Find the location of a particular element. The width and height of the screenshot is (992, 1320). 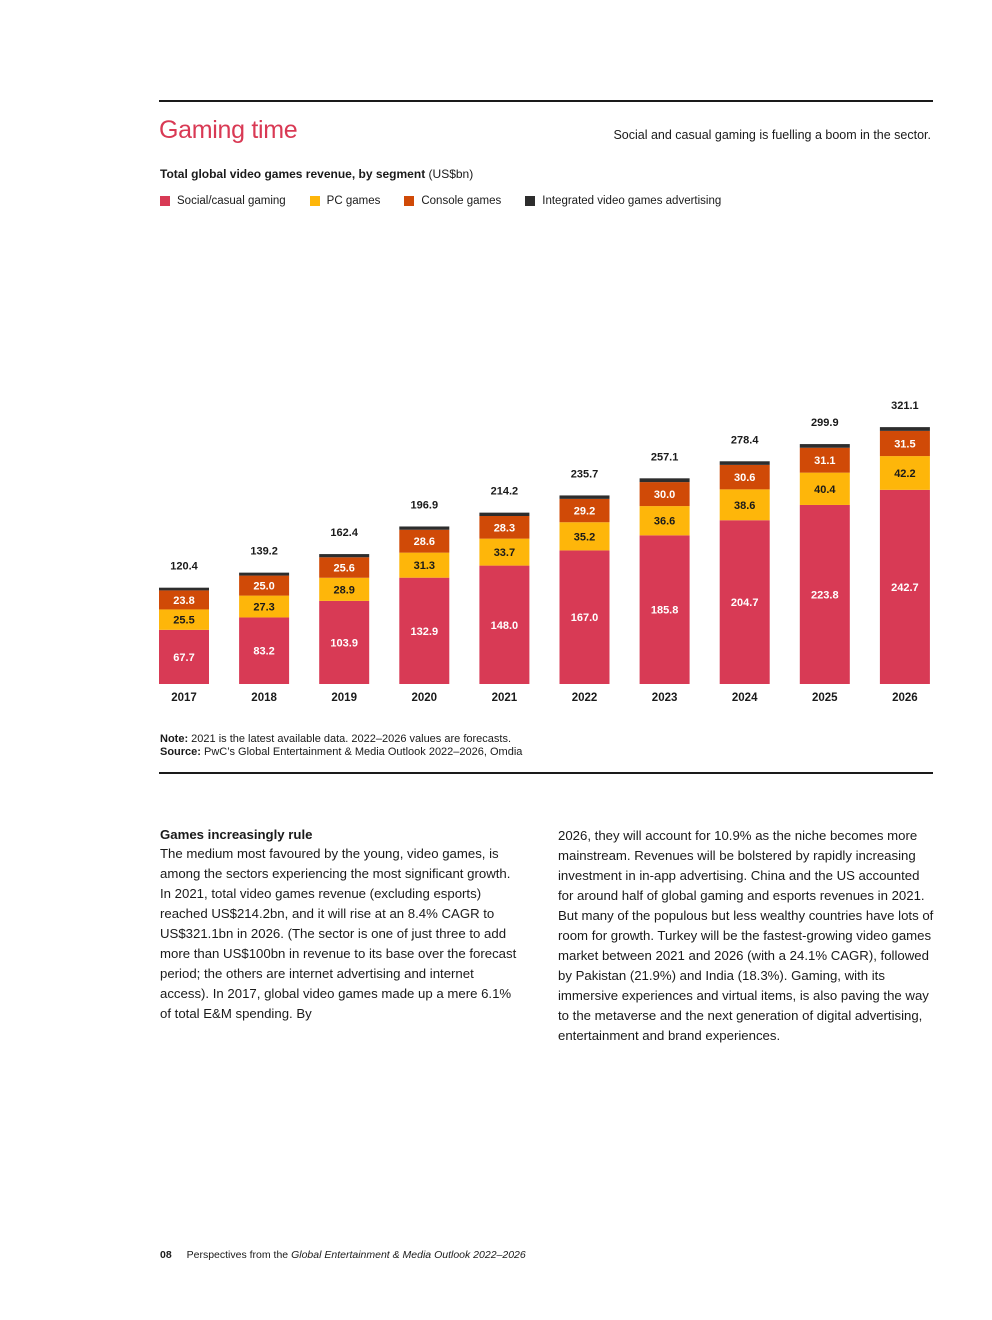

bar-social-2024 is located at coordinates (744, 602).